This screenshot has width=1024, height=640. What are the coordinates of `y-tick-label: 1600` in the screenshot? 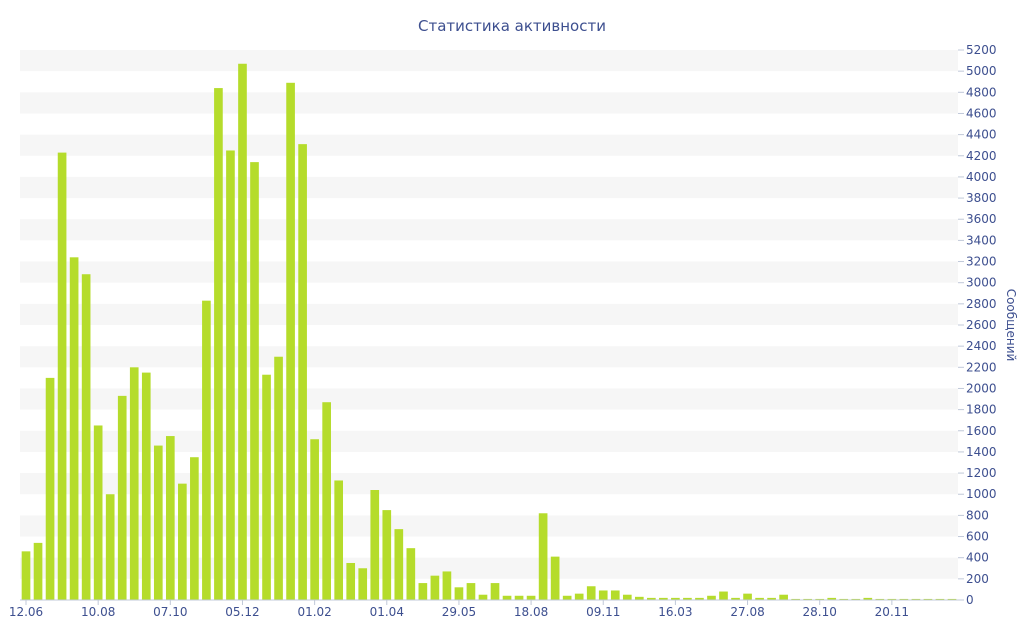 It's located at (981, 431).